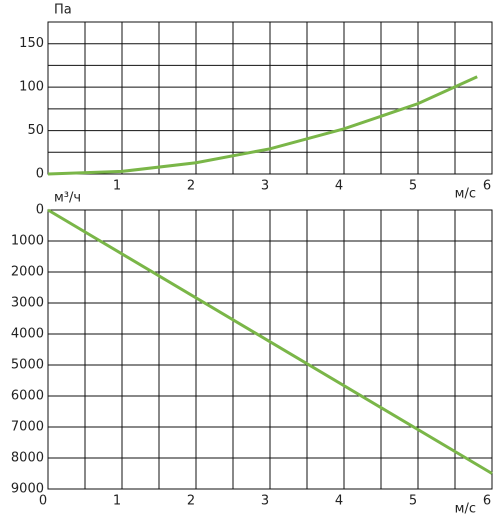 The height and width of the screenshot is (524, 500). Describe the element at coordinates (27, 458) in the screenshot. I see `y-tick-label: 8000` at that location.